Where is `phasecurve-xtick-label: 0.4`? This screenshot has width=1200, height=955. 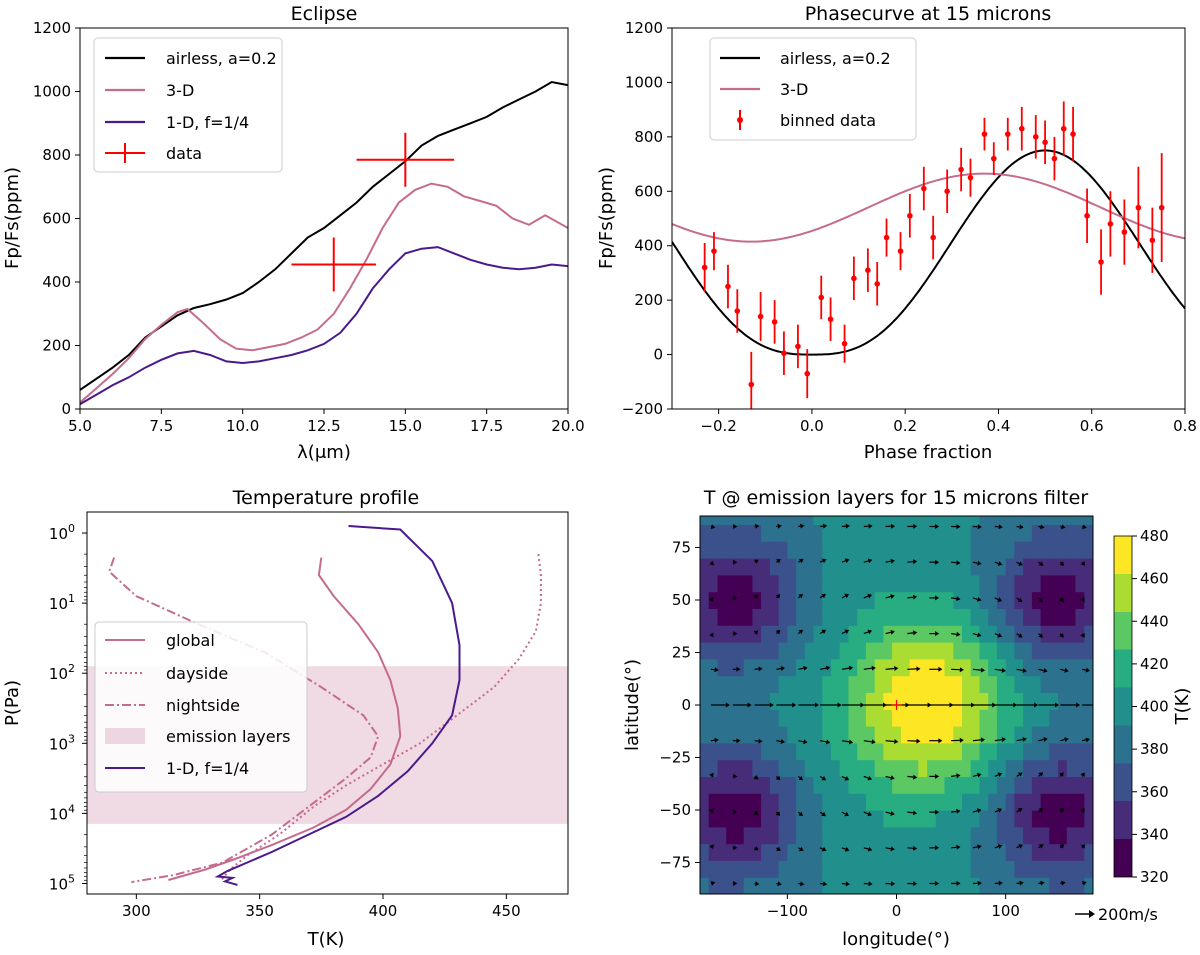 phasecurve-xtick-label: 0.4 is located at coordinates (999, 426).